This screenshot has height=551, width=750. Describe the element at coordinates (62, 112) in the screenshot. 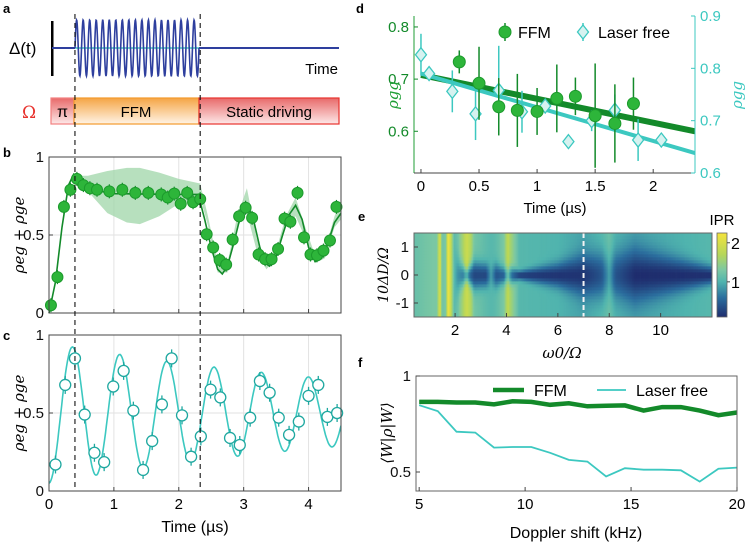

I see `pi-pulse-label: π` at that location.